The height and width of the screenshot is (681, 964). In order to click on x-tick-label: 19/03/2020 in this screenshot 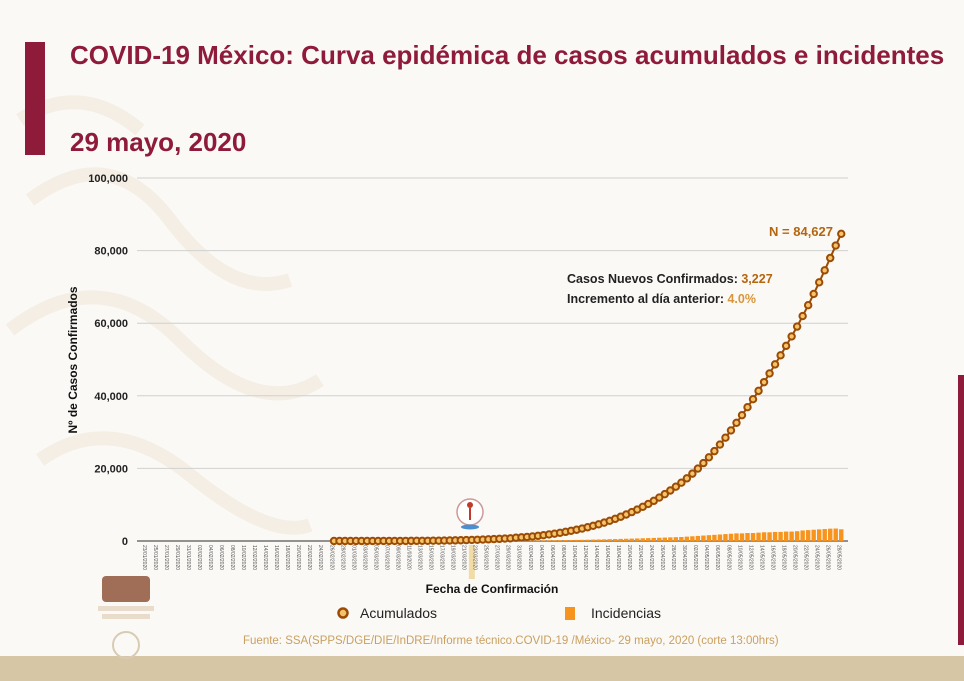, I will do `click(453, 557)`.